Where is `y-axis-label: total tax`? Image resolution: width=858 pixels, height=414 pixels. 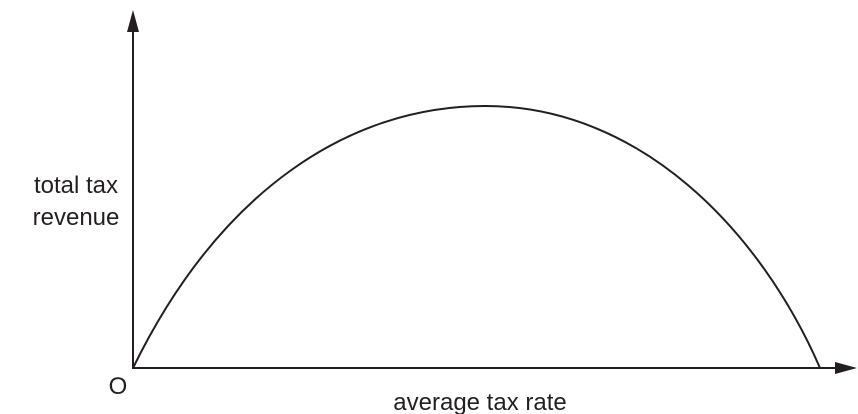 y-axis-label: total tax is located at coordinates (76, 185).